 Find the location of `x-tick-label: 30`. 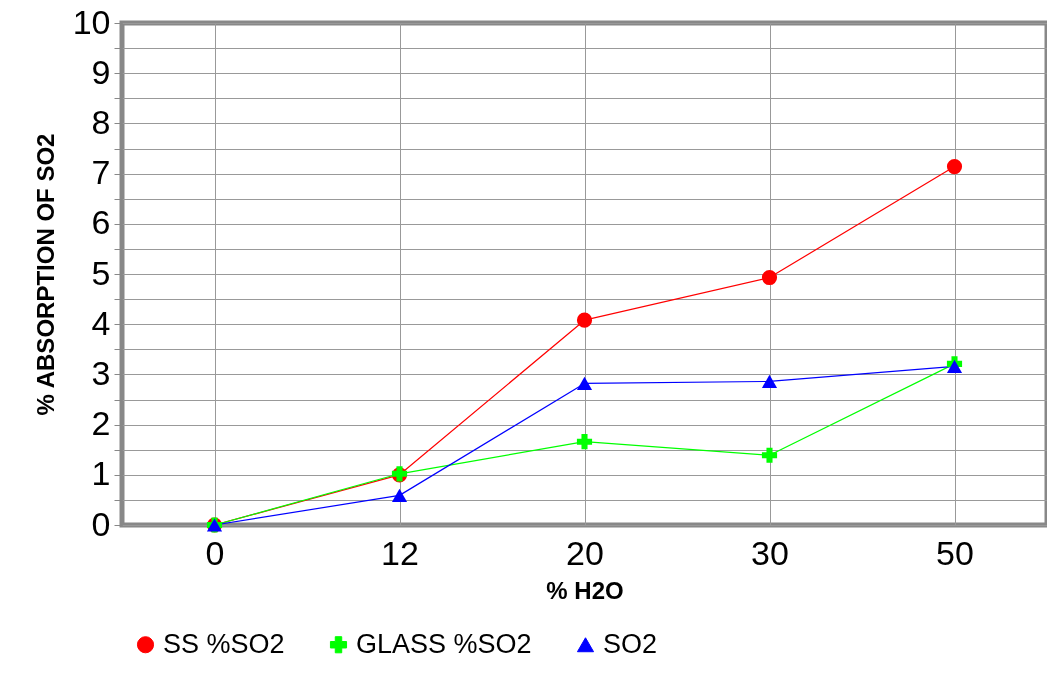

x-tick-label: 30 is located at coordinates (770, 552).